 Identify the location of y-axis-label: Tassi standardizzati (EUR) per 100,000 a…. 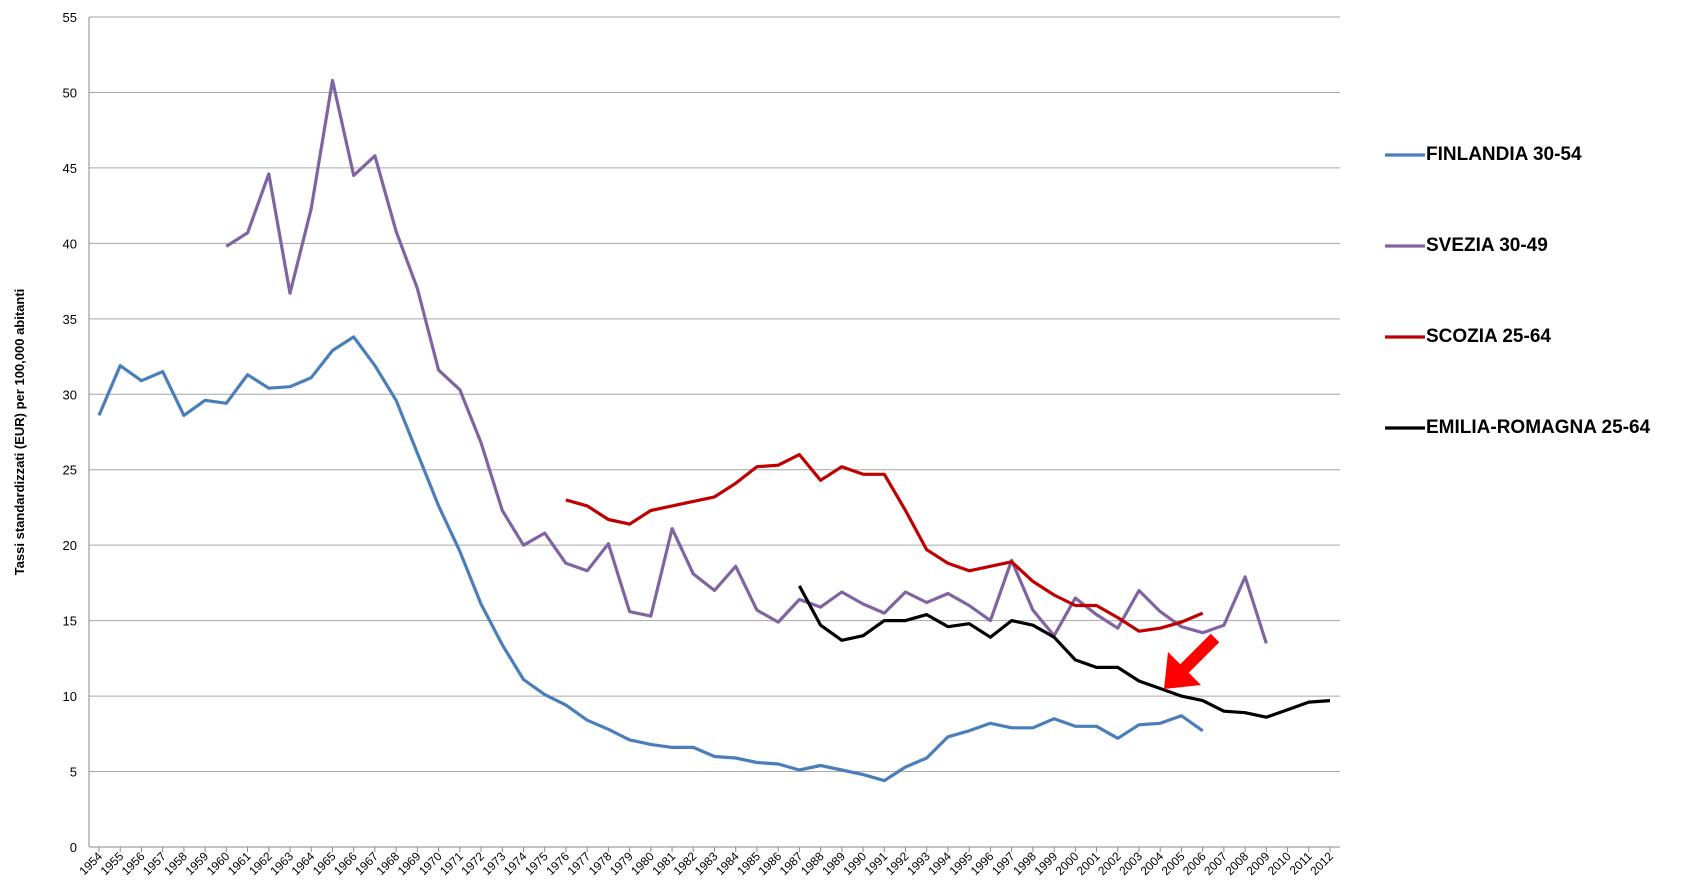
(19, 432).